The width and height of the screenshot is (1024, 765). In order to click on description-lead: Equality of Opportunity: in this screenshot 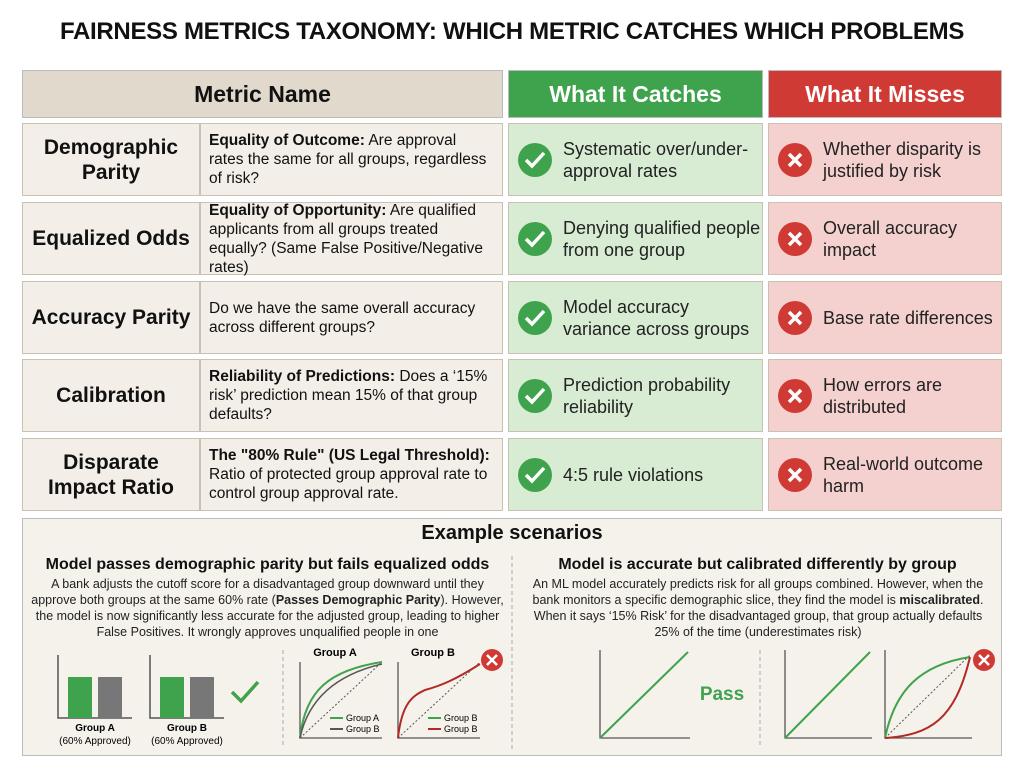, I will do `click(298, 210)`.